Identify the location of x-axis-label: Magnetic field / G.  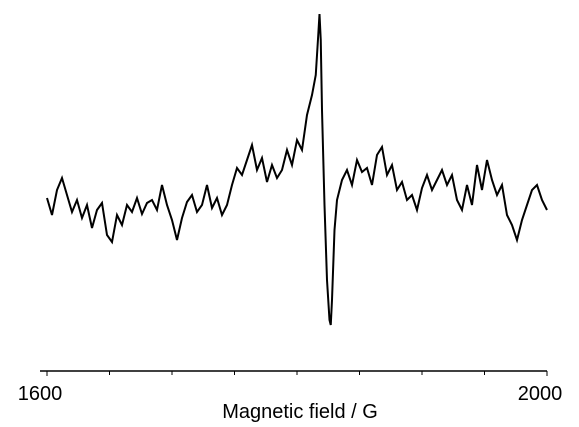
(300, 412).